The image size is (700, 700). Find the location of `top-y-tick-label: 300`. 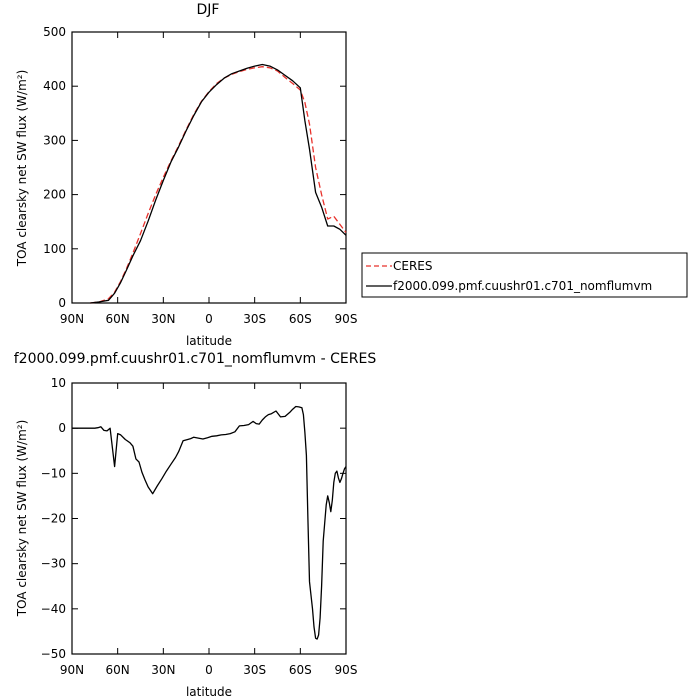

top-y-tick-label: 300 is located at coordinates (54, 140).